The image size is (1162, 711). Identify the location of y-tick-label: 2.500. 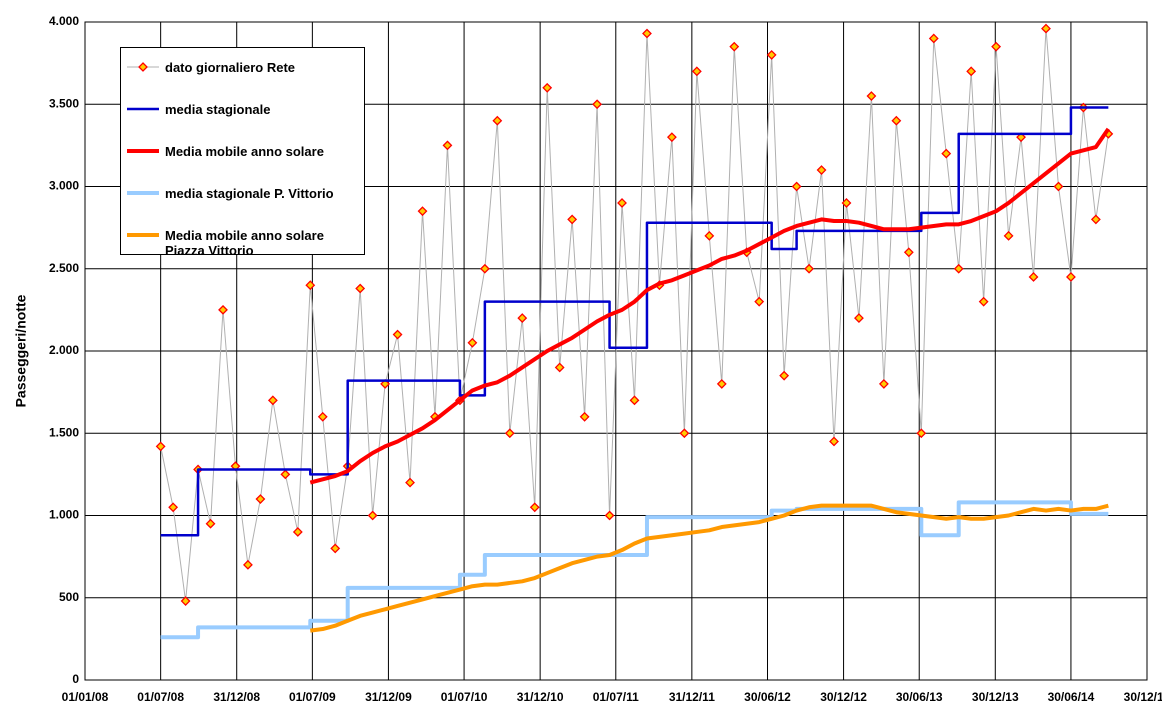
(64, 268).